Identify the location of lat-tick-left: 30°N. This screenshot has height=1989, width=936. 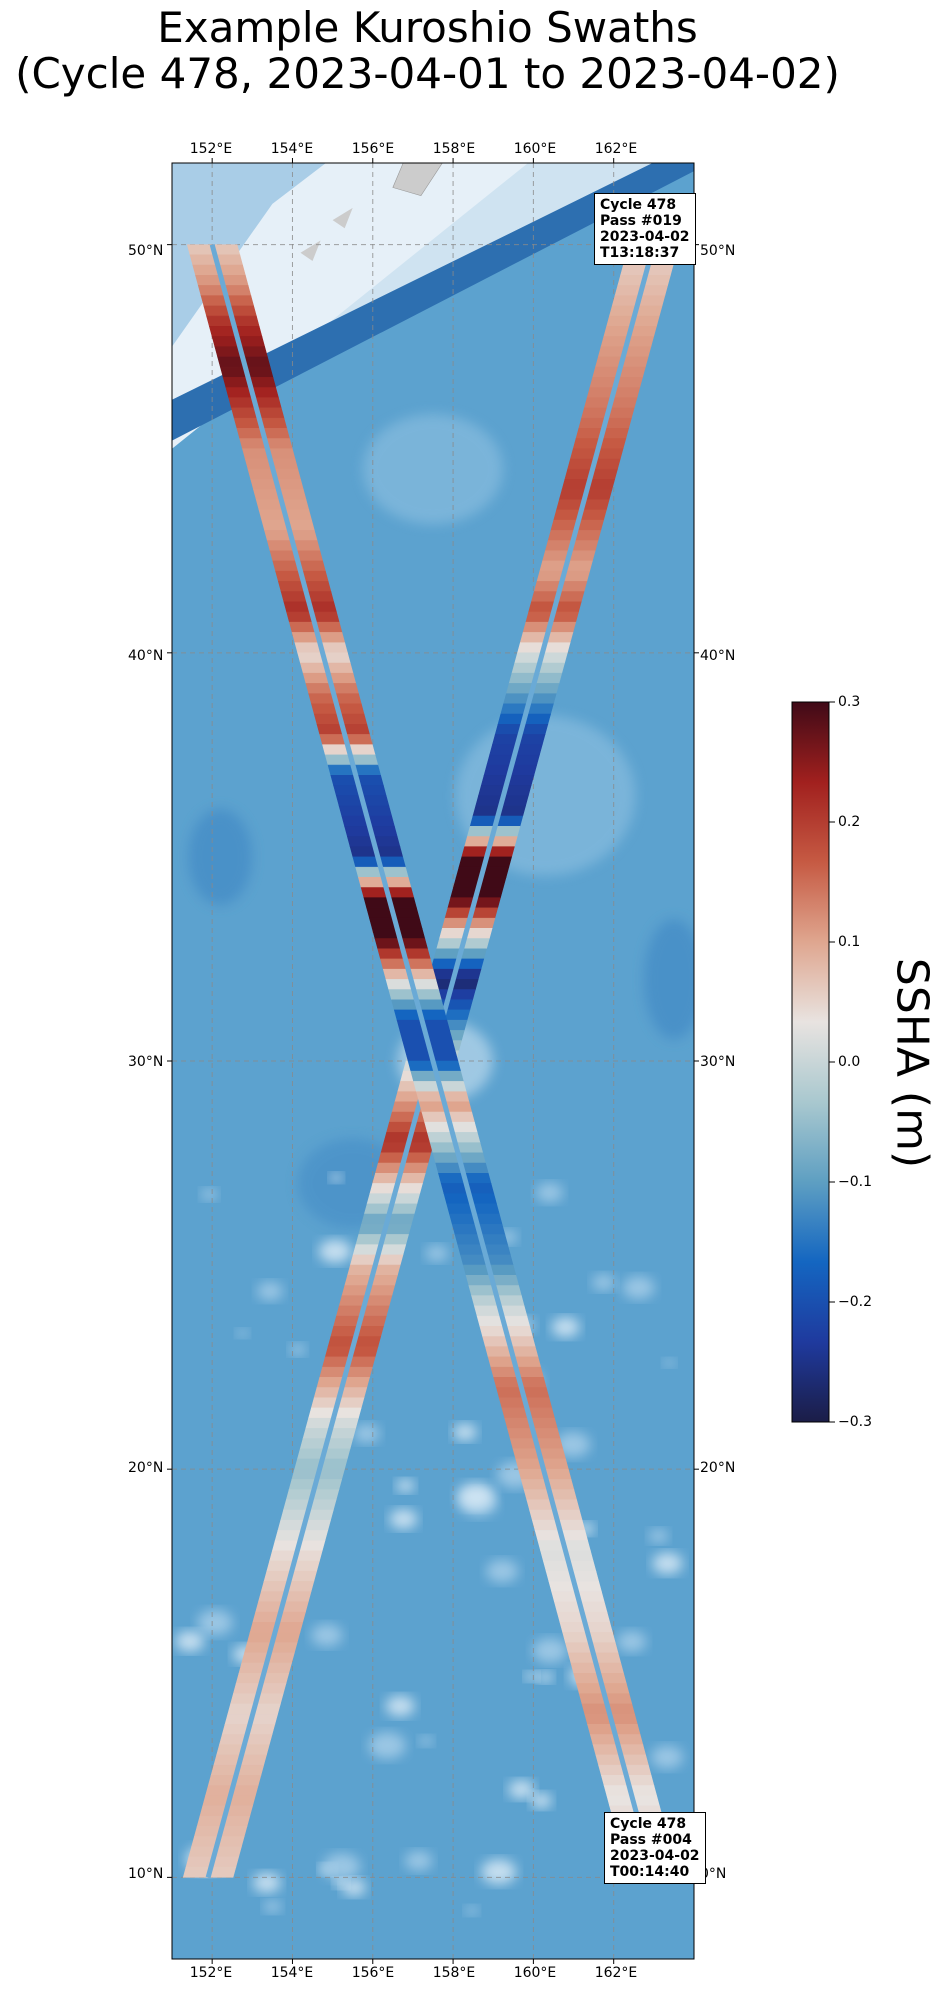
(146, 1062).